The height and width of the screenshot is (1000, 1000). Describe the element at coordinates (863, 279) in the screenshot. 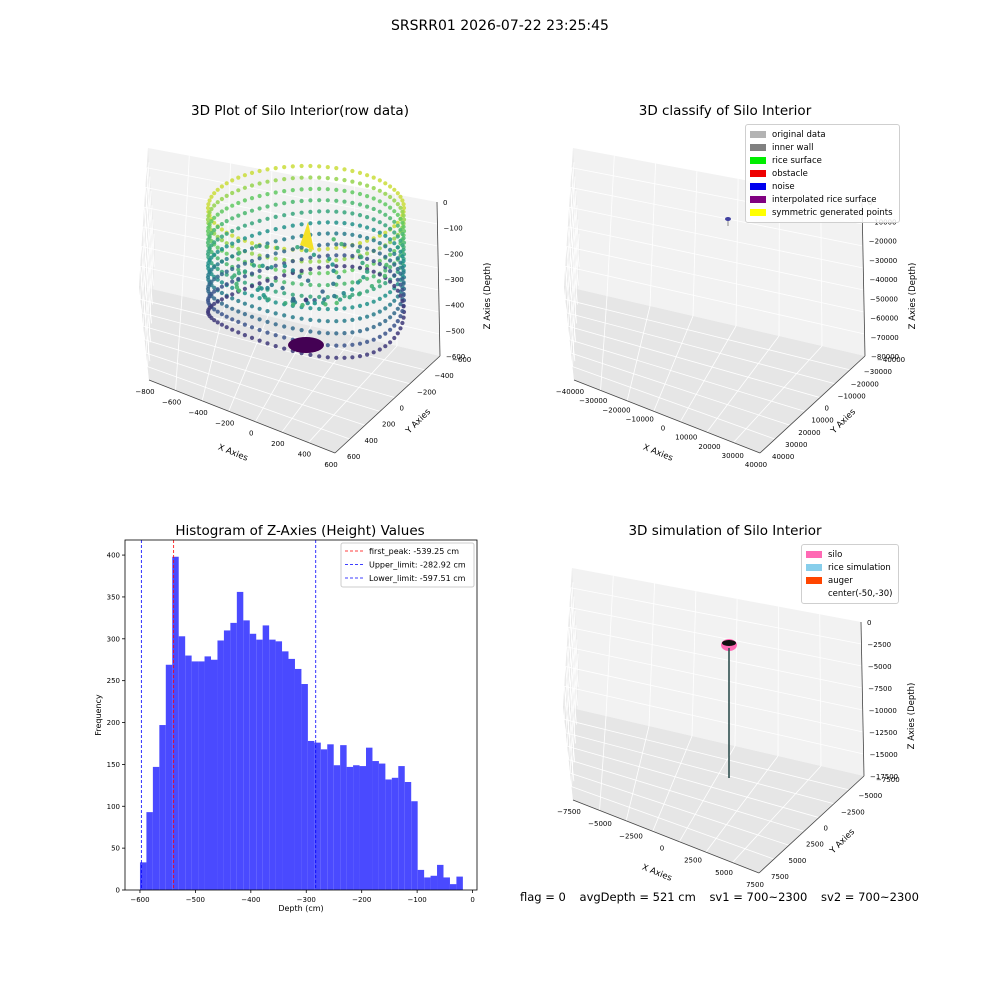

I see `classify-z-axis-line` at that location.